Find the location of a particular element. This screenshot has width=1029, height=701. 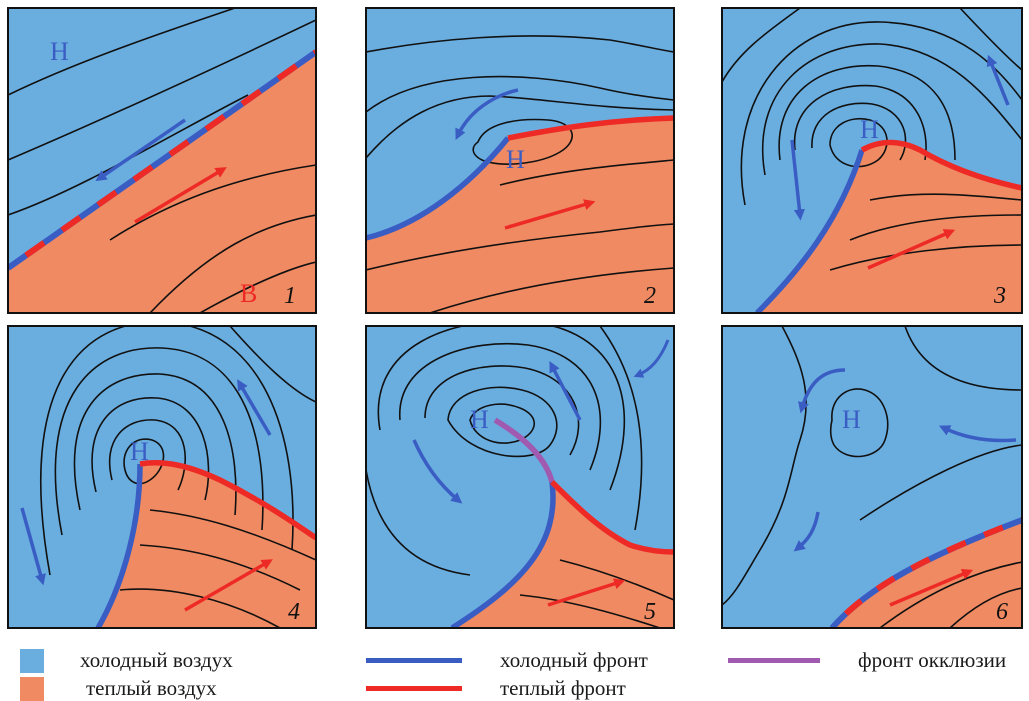

occlusion-front is located at coordinates (524, 450).